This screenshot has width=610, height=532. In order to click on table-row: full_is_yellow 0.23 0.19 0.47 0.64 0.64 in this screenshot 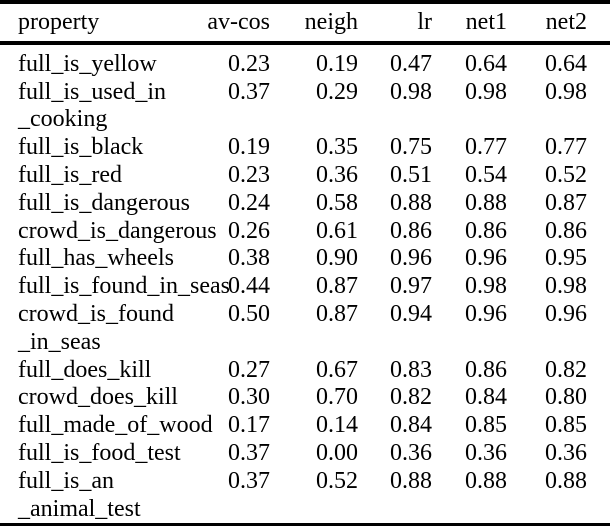, I will do `click(305, 61)`.